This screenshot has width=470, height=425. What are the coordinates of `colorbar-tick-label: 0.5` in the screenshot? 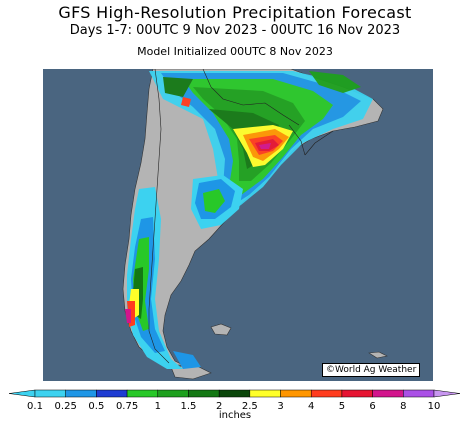 It's located at (96, 406).